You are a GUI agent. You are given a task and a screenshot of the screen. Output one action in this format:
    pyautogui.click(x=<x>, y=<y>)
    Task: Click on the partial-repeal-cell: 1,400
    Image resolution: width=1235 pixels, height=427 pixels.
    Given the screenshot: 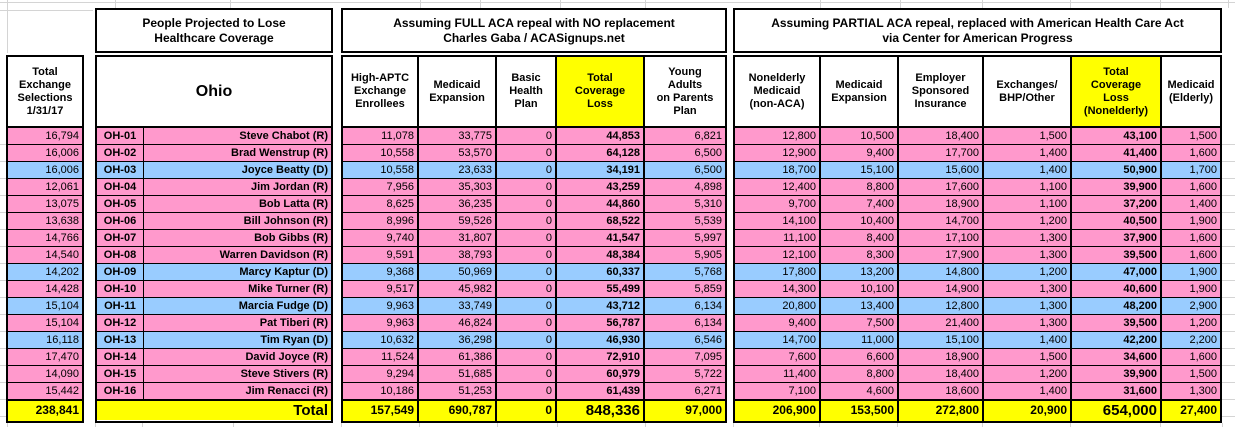 What is the action you would take?
    pyautogui.click(x=1028, y=170)
    